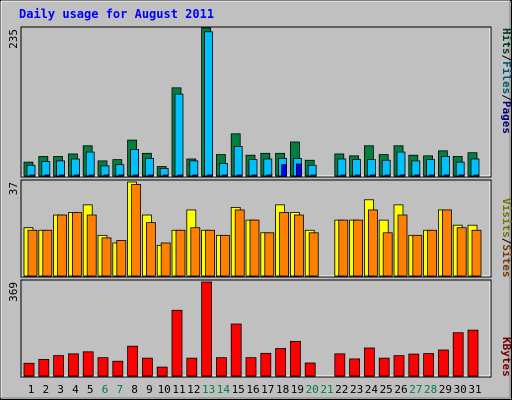  What do you see at coordinates (45, 389) in the screenshot?
I see `x-tick-label-day-2: 2` at bounding box center [45, 389].